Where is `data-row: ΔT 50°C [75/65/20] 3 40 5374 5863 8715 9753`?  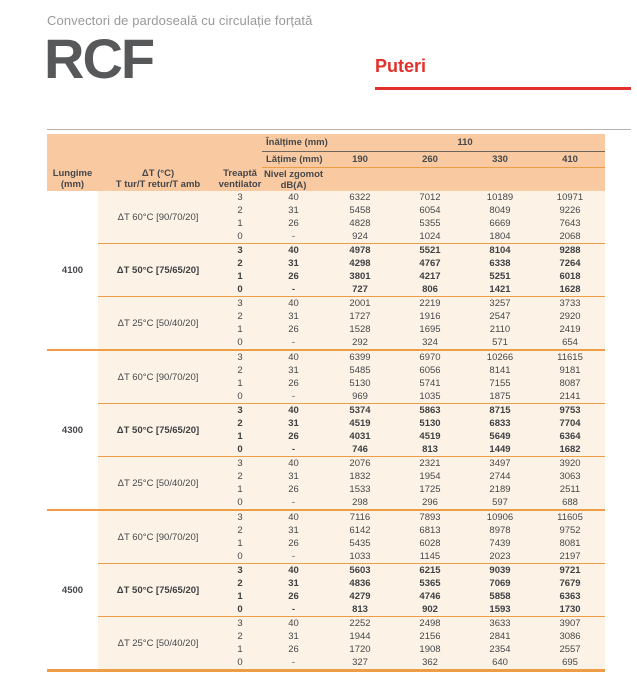 data-row: ΔT 50°C [75/65/20] 3 40 5374 5863 8715 9753 is located at coordinates (326, 430).